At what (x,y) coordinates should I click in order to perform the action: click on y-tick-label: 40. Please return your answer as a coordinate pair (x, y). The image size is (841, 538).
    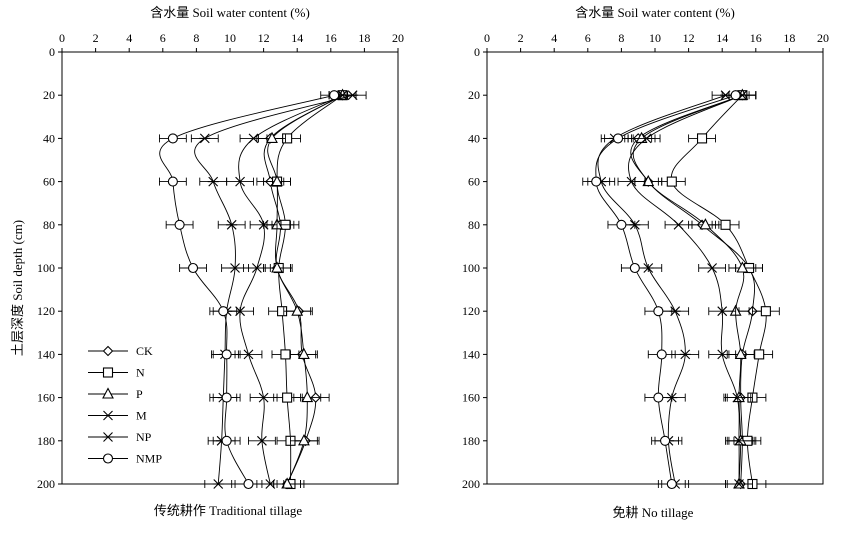
    Looking at the image, I should click on (49, 138).